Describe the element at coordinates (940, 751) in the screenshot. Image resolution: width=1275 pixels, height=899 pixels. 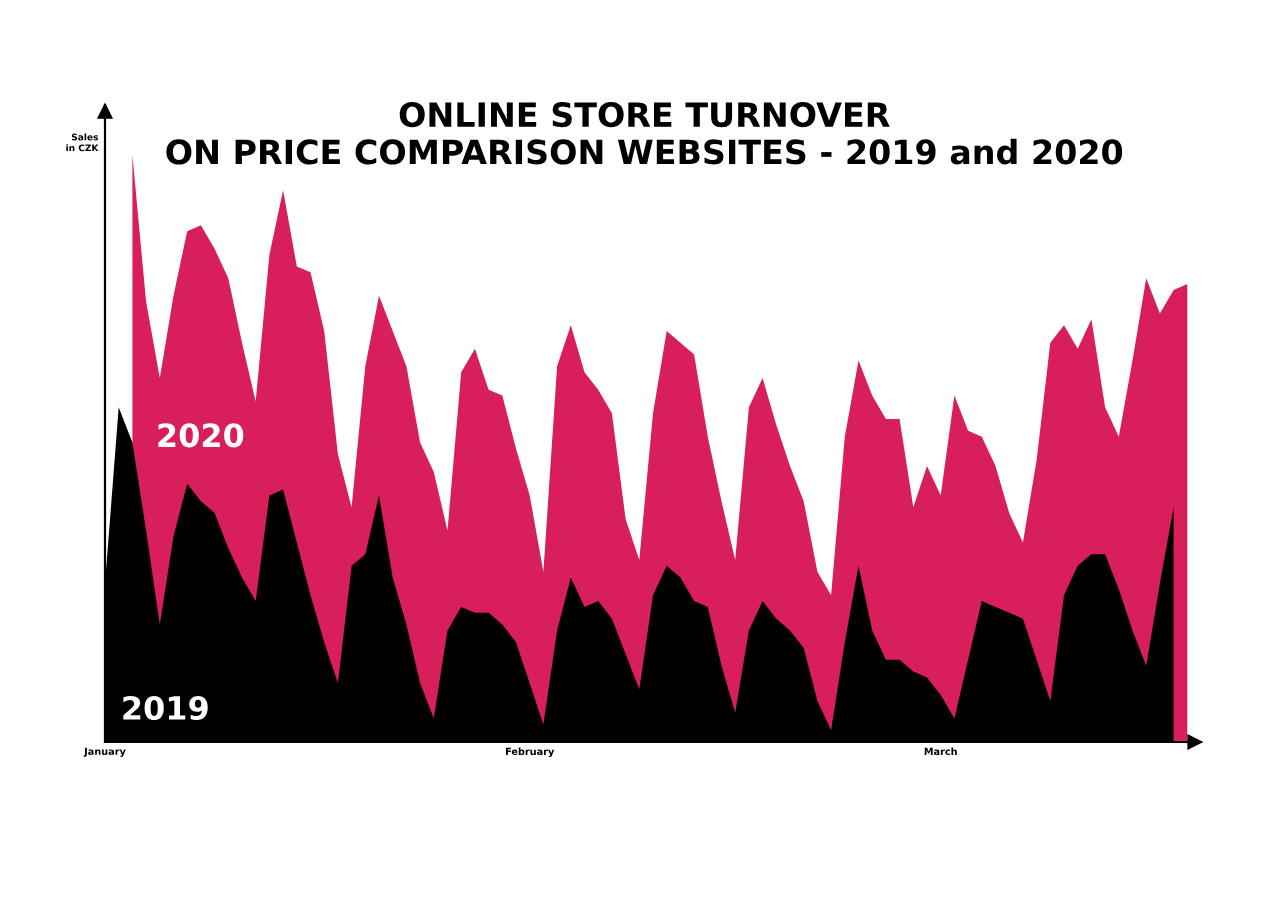
I see `x-tick-label: March` at that location.